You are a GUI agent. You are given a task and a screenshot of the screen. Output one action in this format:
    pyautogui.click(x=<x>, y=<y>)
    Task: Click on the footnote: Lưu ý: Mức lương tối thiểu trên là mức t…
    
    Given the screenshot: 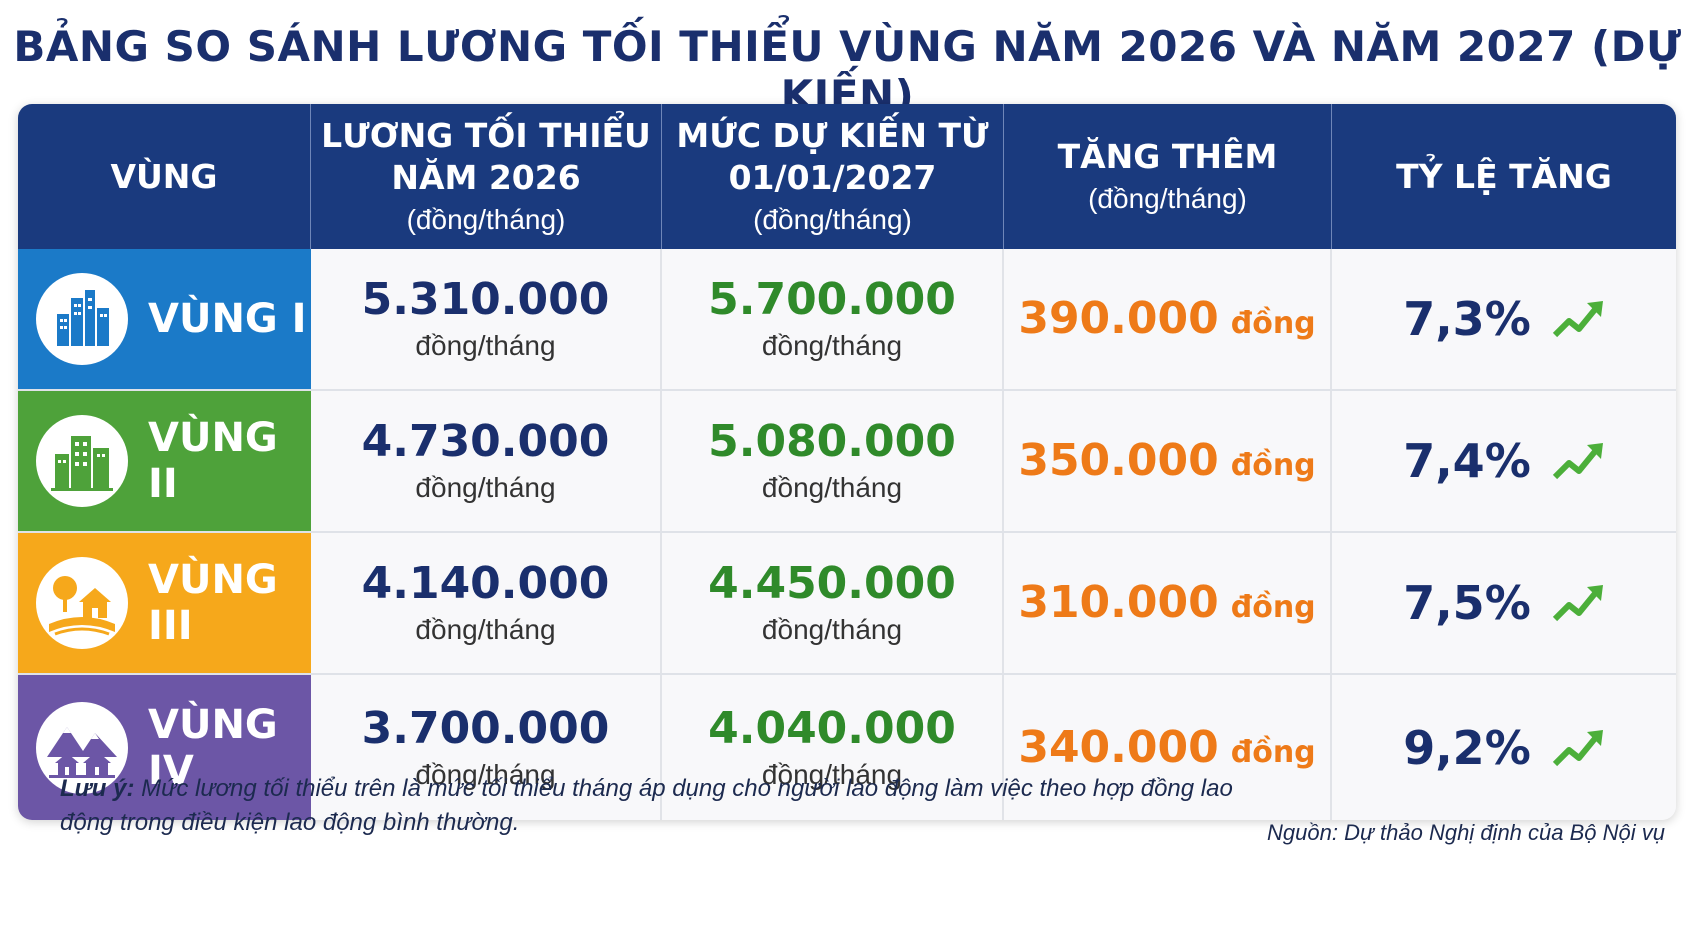 What is the action you would take?
    pyautogui.click(x=670, y=806)
    